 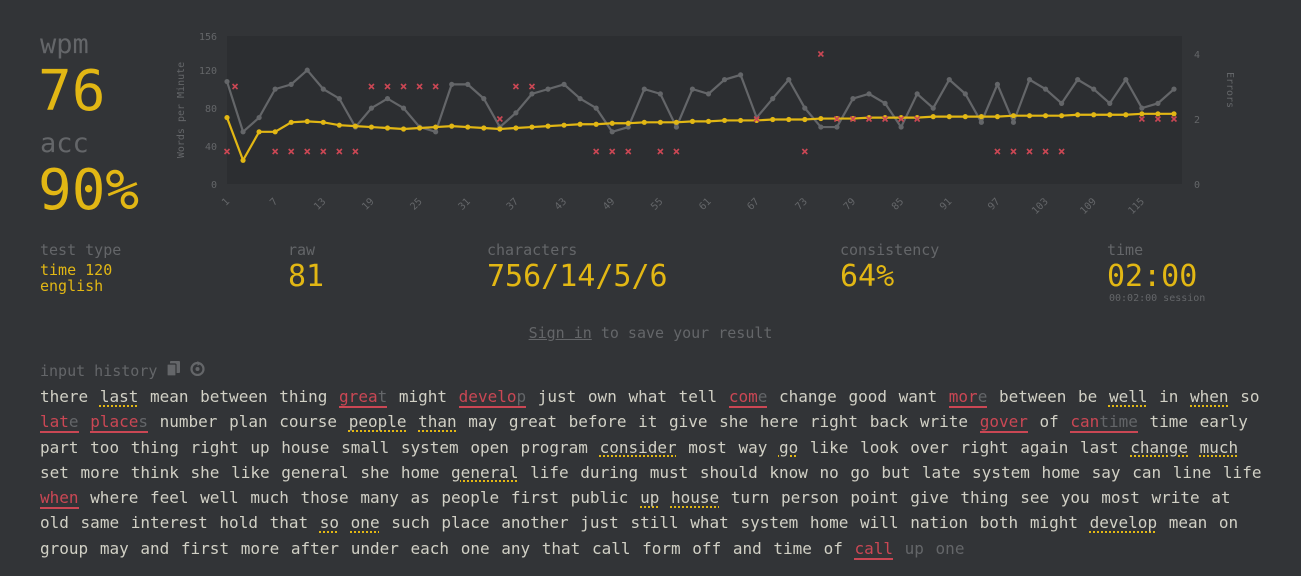 I want to click on history-word: like, so click(x=829, y=447).